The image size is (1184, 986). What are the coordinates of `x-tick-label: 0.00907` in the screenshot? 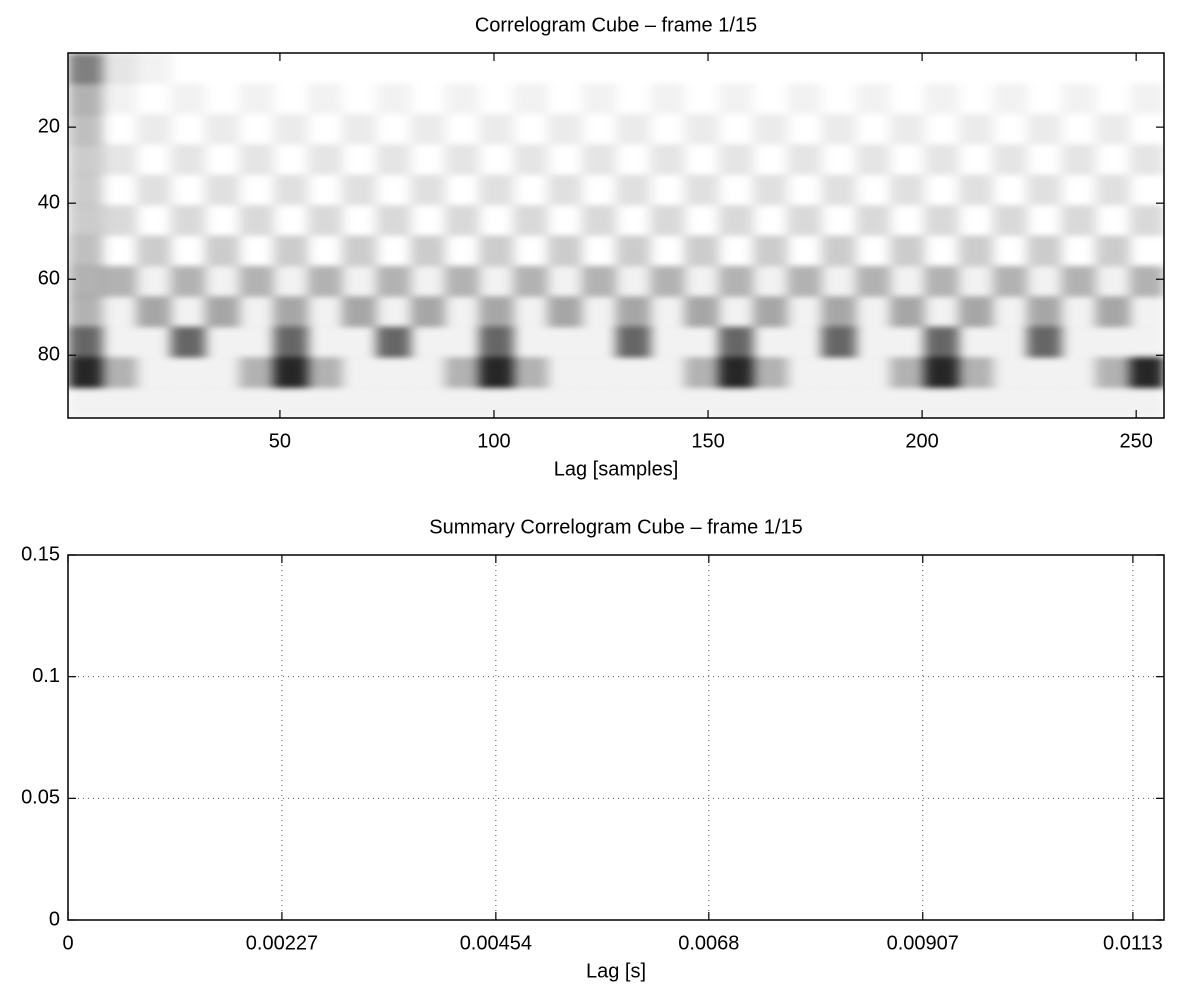 It's located at (923, 943).